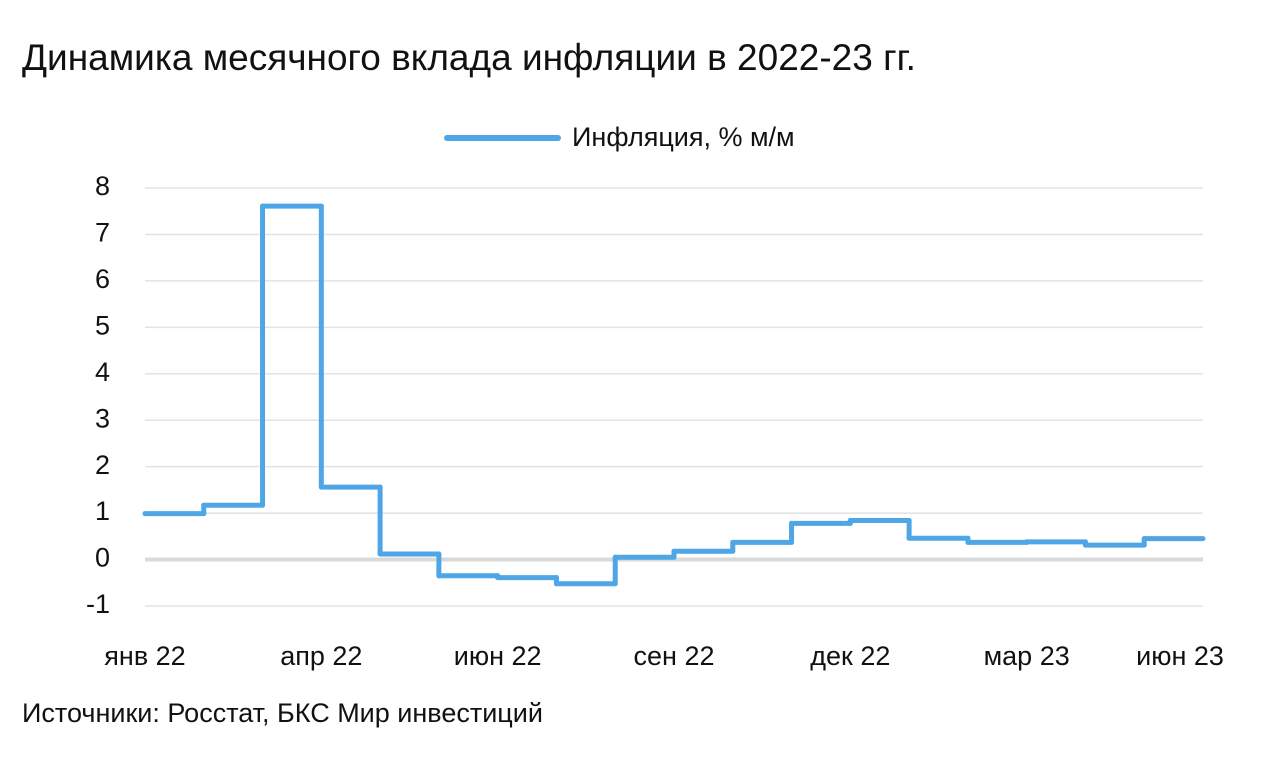 The image size is (1267, 757). Describe the element at coordinates (102, 186) in the screenshot. I see `y-tick-label: 8` at that location.